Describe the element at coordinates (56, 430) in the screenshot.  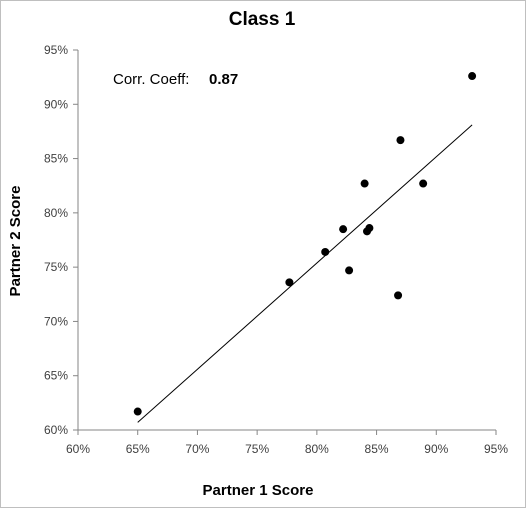
I see `y-tick-label: 60%` at that location.